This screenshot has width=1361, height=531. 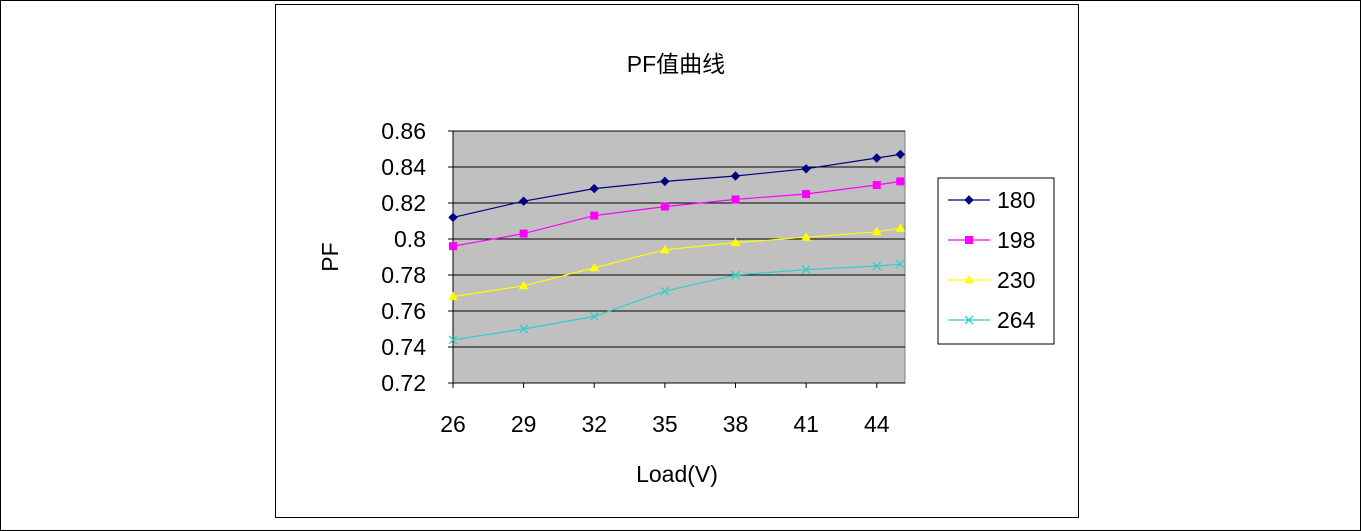 I want to click on y-axis-label: PF, so click(x=330, y=256).